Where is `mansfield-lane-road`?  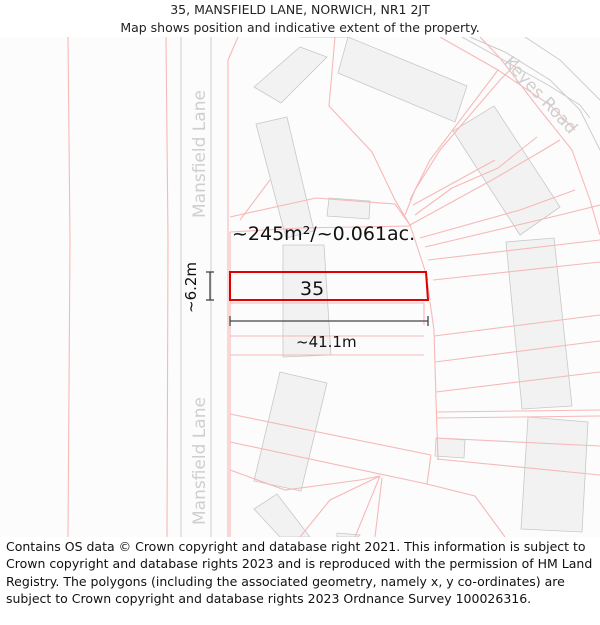 mansfield-lane-road is located at coordinates (196, 287).